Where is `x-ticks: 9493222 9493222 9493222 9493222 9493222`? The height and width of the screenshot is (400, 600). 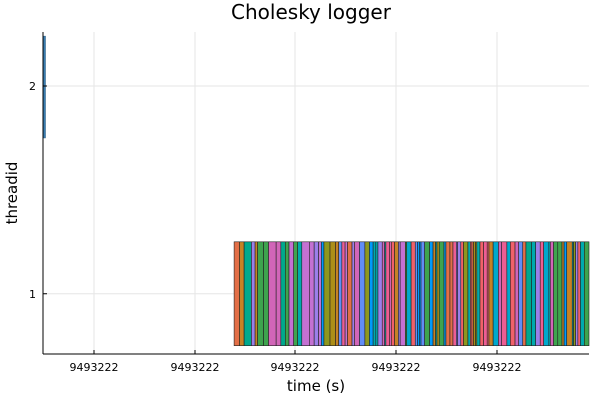
x-ticks: 9493222 9493222 9493222 9493222 9493222 is located at coordinates (296, 362).